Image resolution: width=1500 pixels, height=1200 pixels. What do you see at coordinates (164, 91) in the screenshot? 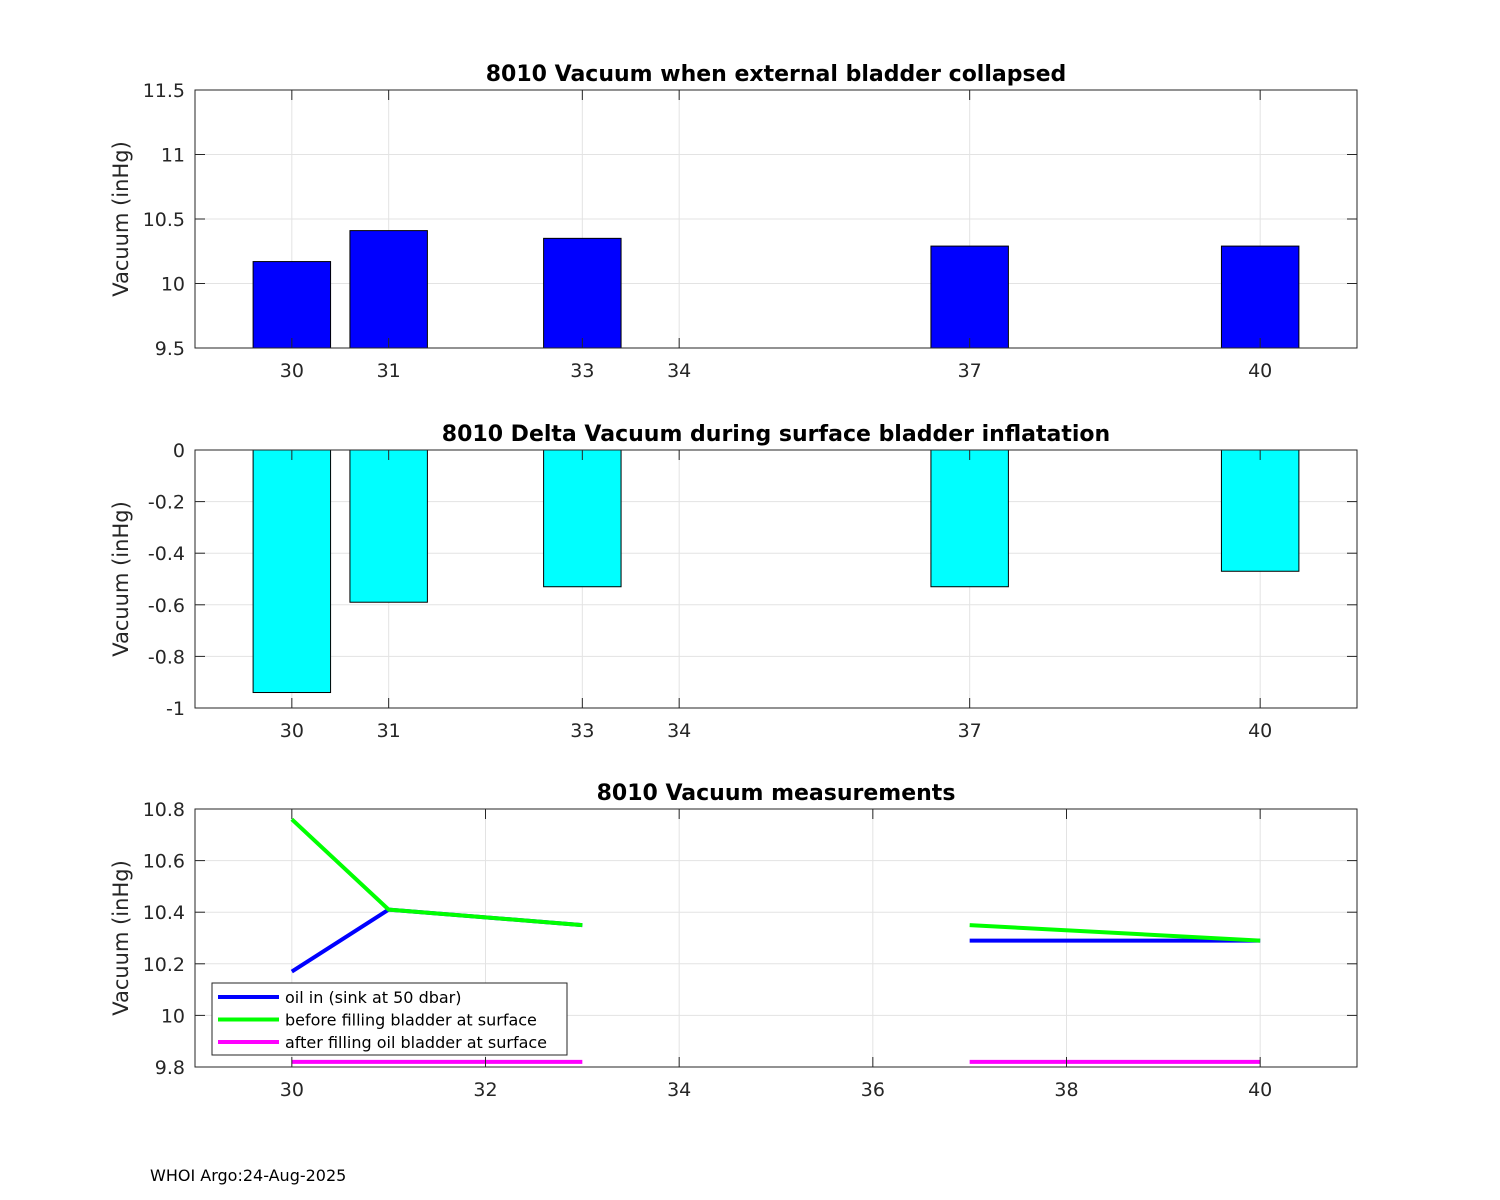
I see `y-tick-label: 11.5` at bounding box center [164, 91].